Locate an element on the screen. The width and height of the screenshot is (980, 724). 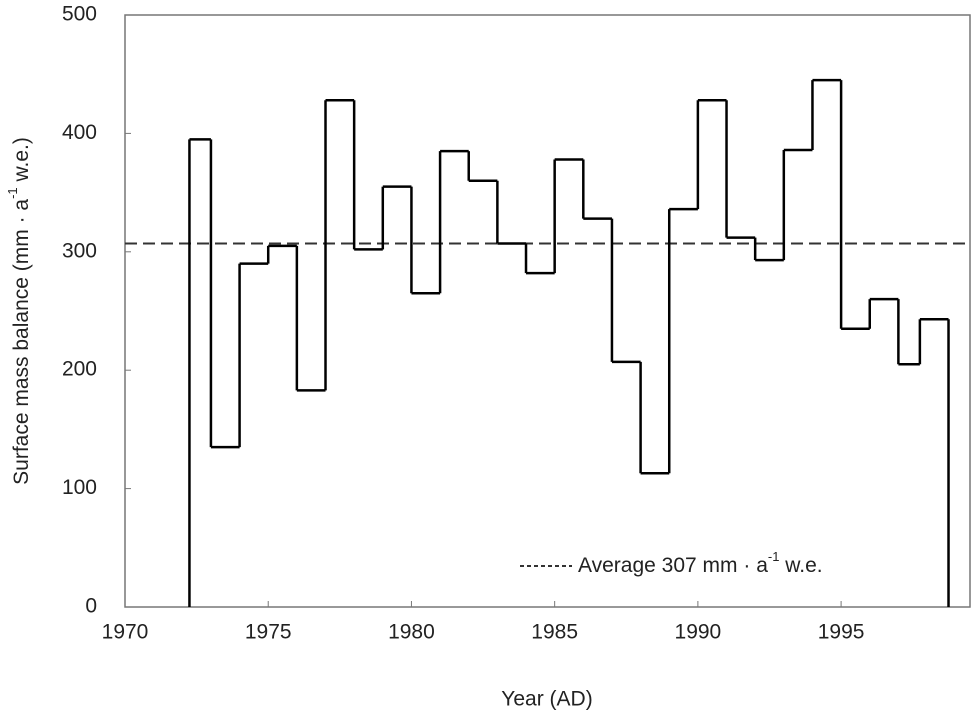
x-tick-label: 1980 is located at coordinates (411, 632).